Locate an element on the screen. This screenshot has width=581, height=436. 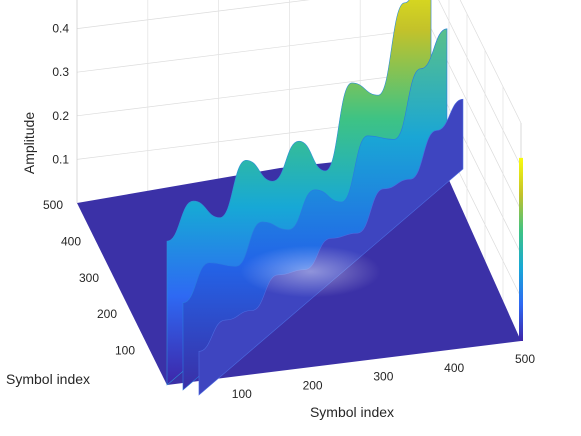
y-axis-label: Symbol index is located at coordinates (48, 379).